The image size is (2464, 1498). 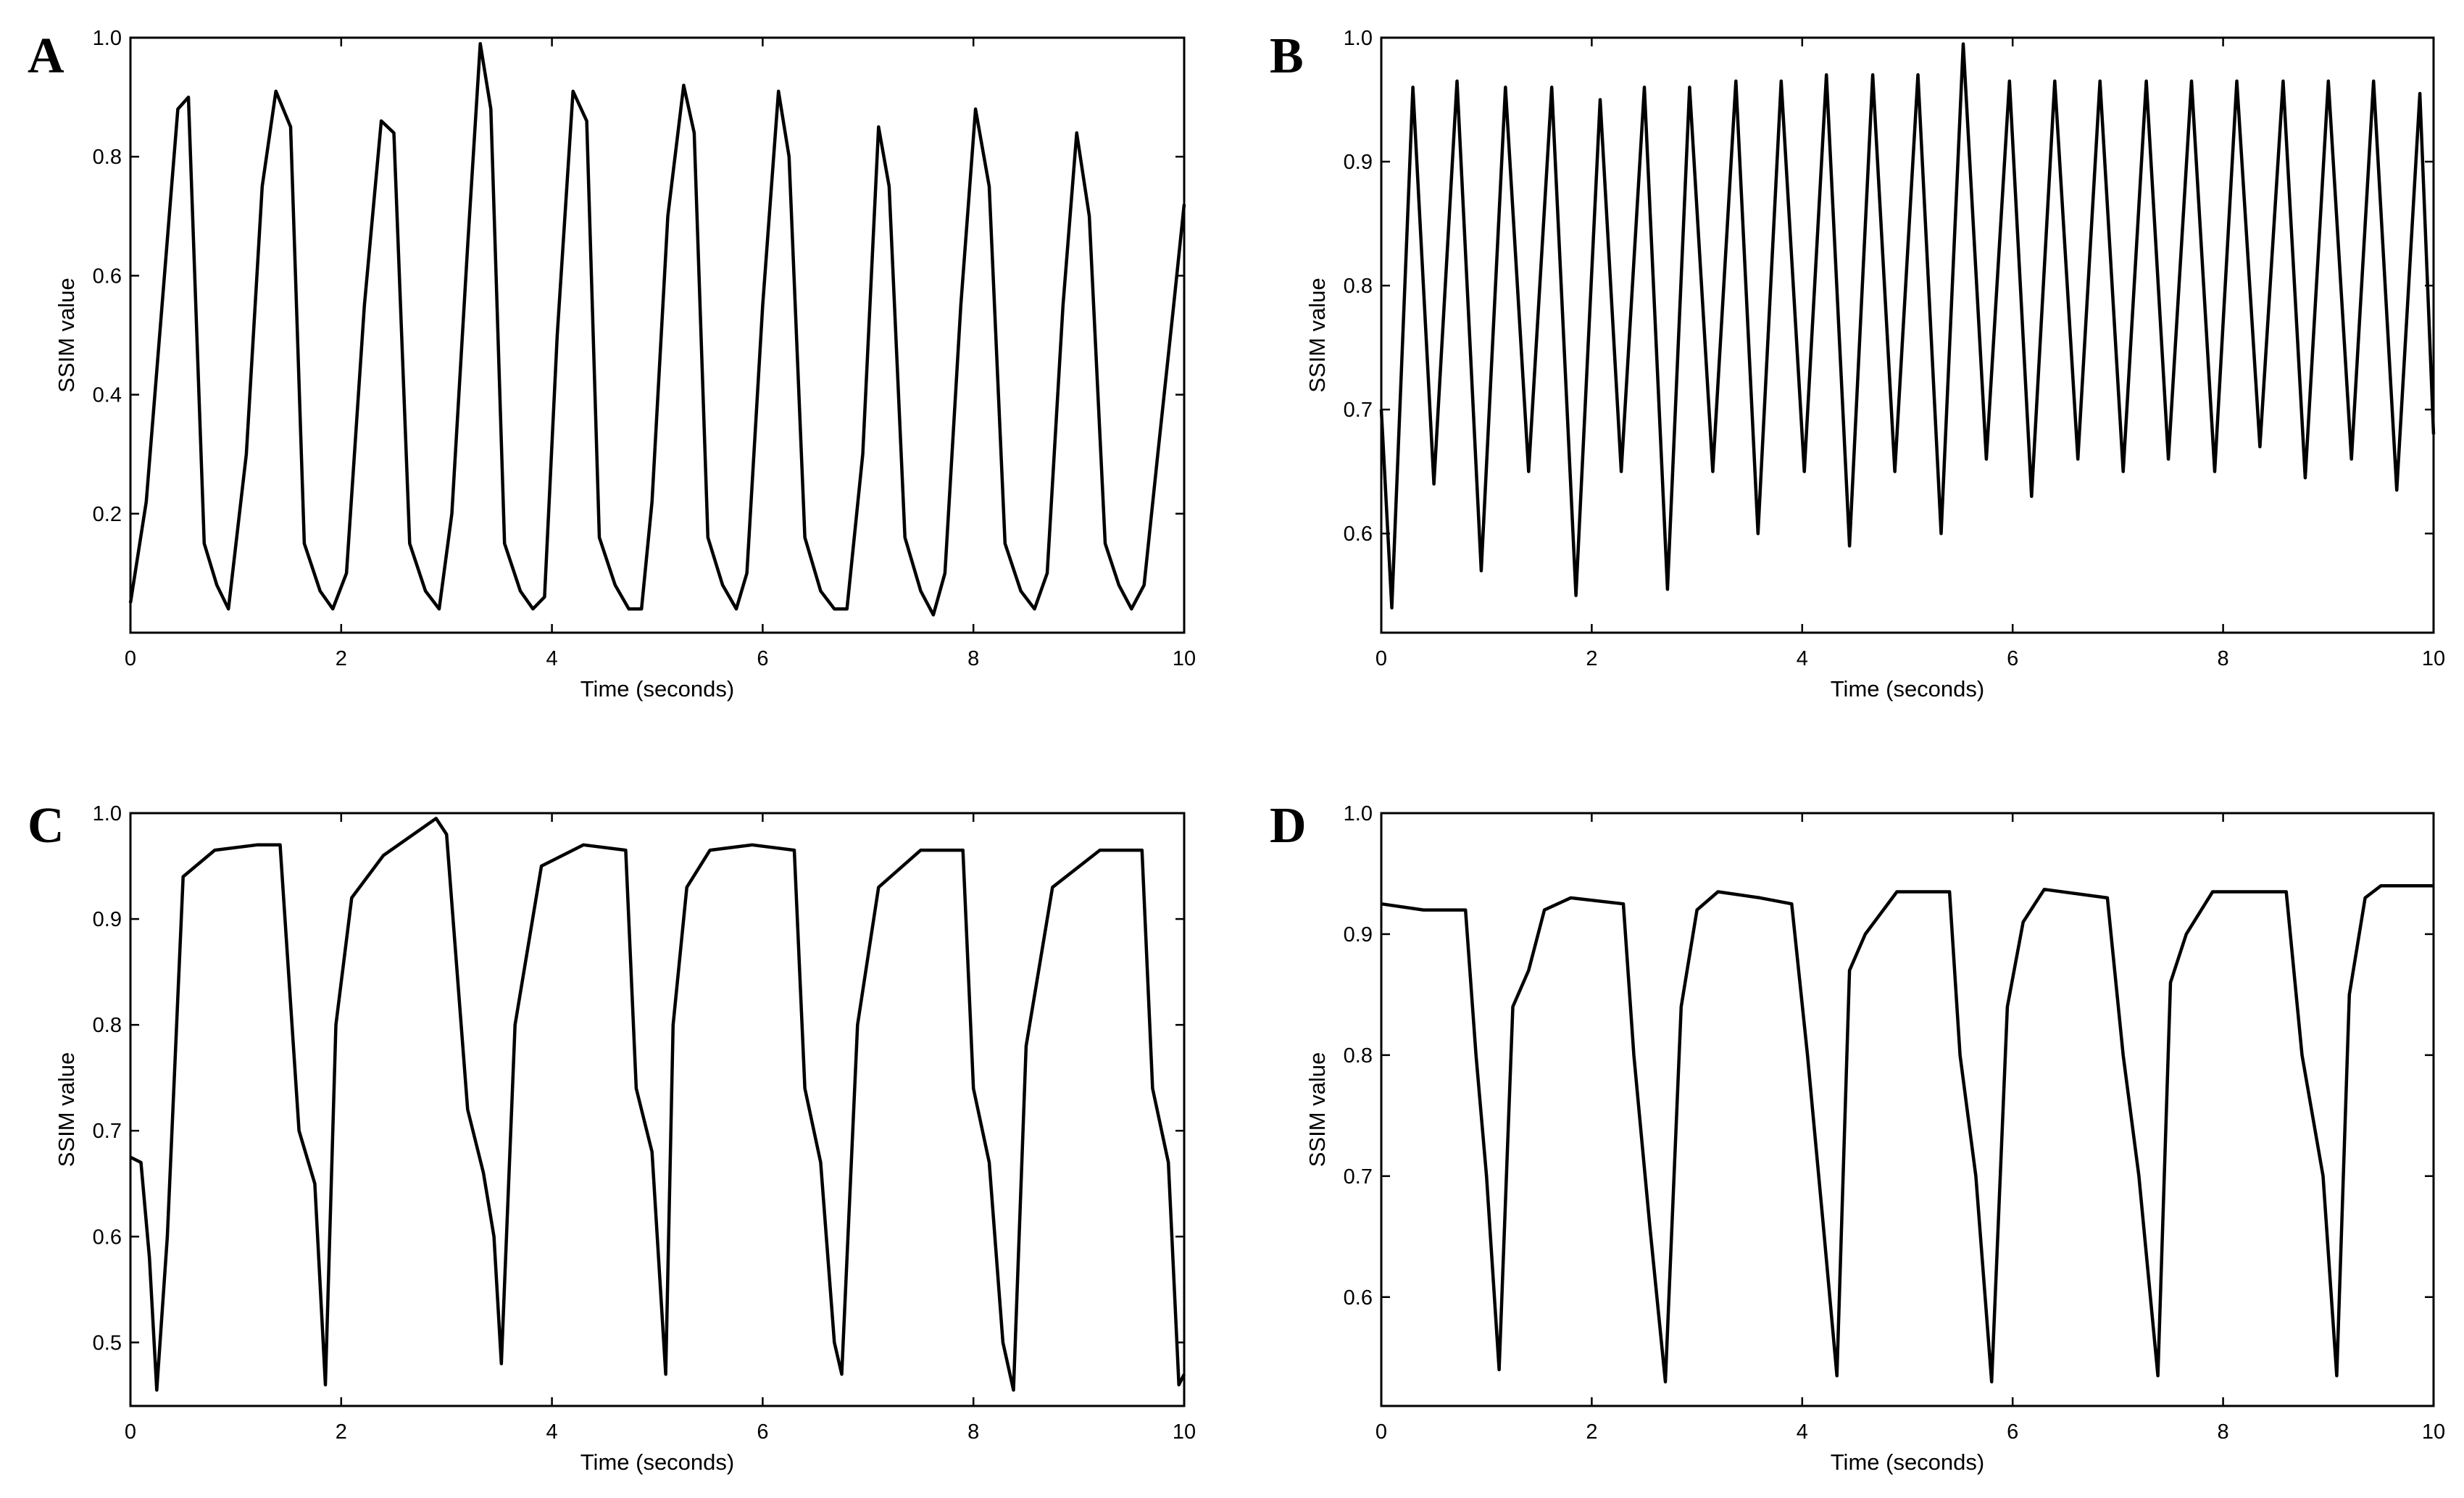 What do you see at coordinates (107, 514) in the screenshot?
I see `y-tick-label: 0.2` at bounding box center [107, 514].